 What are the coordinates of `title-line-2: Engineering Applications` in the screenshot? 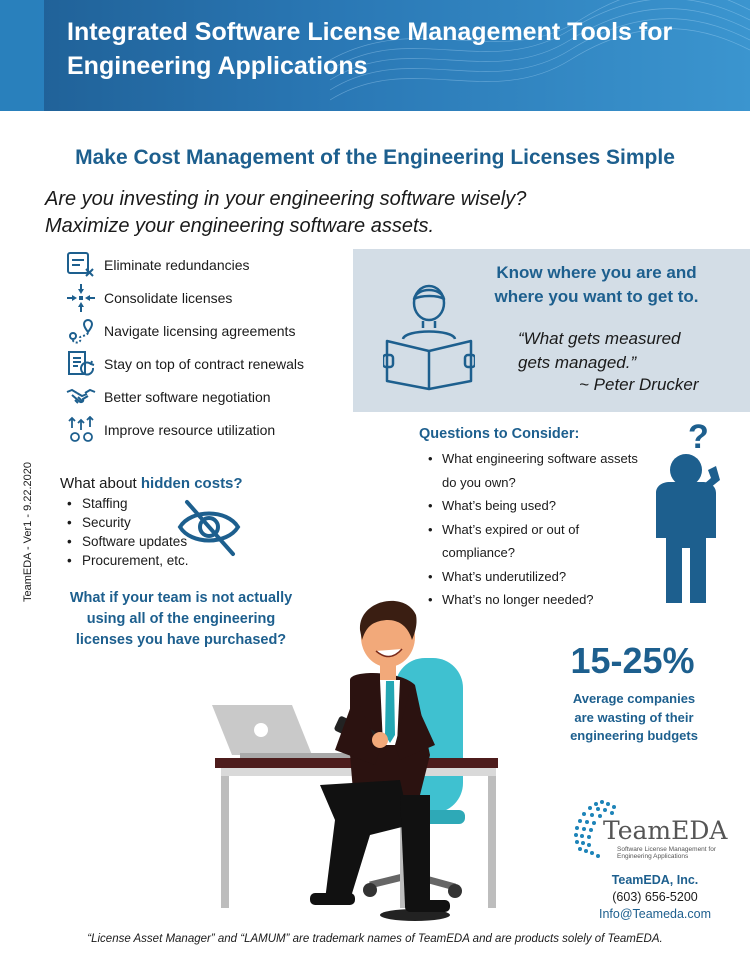 It's located at (217, 66).